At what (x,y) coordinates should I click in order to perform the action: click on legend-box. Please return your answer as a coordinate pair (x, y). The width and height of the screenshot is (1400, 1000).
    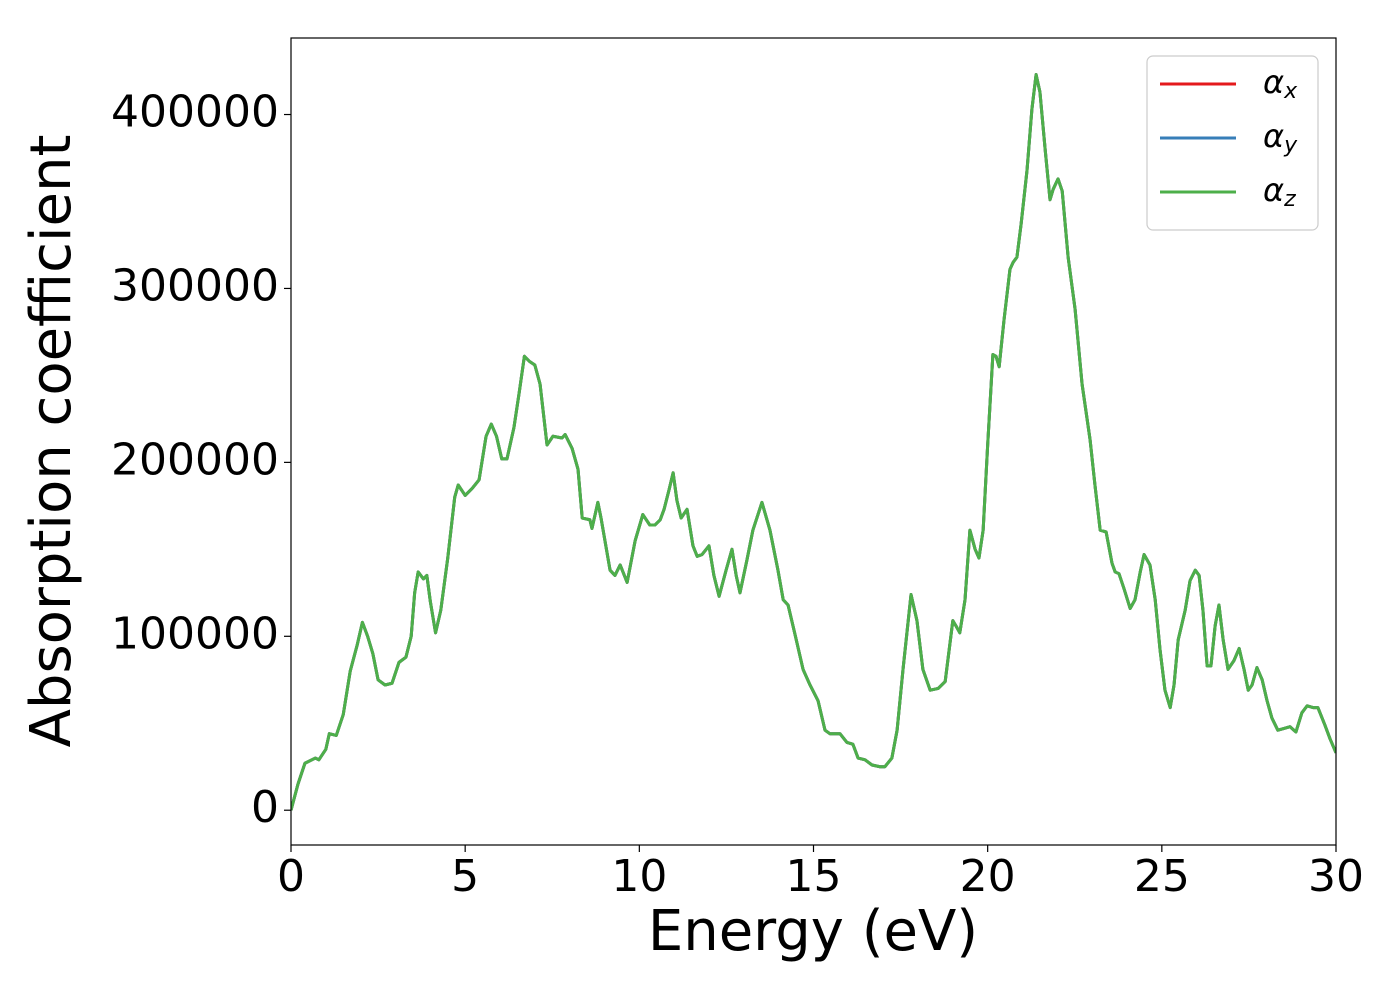
    Looking at the image, I should click on (1232, 143).